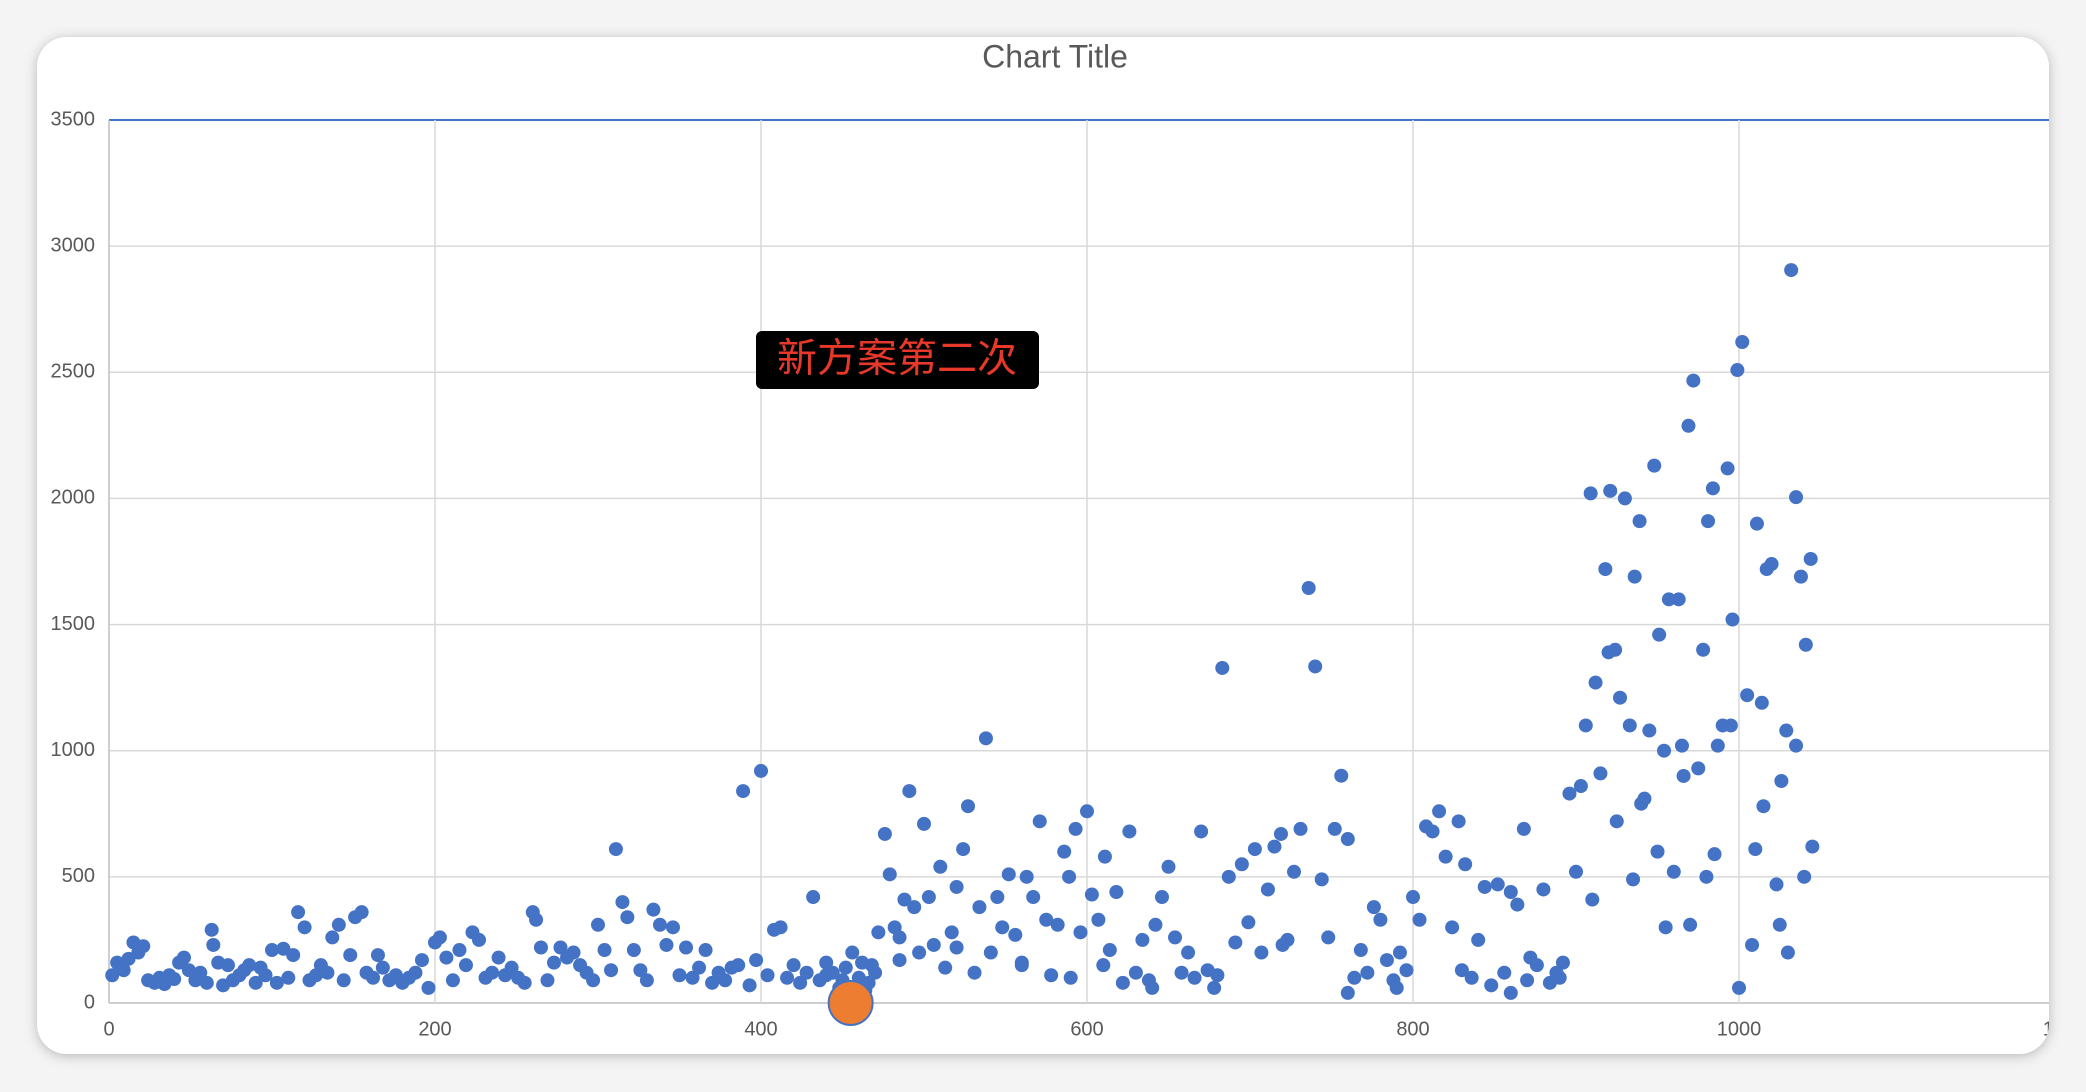 The height and width of the screenshot is (1092, 2086). What do you see at coordinates (1412, 1029) in the screenshot?
I see `x-tick-label: 800` at bounding box center [1412, 1029].